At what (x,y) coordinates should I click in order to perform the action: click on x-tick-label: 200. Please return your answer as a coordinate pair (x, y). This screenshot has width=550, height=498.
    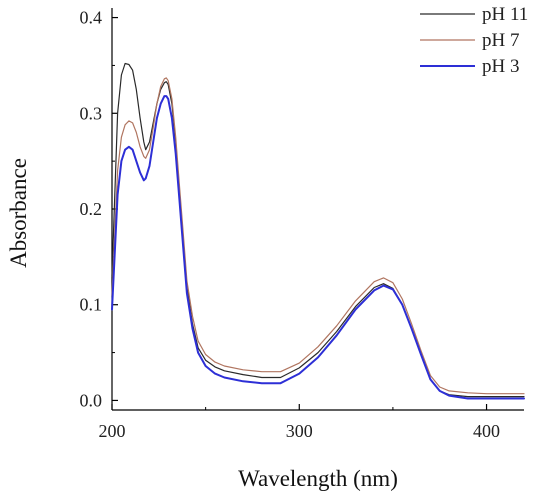
    Looking at the image, I should click on (112, 431).